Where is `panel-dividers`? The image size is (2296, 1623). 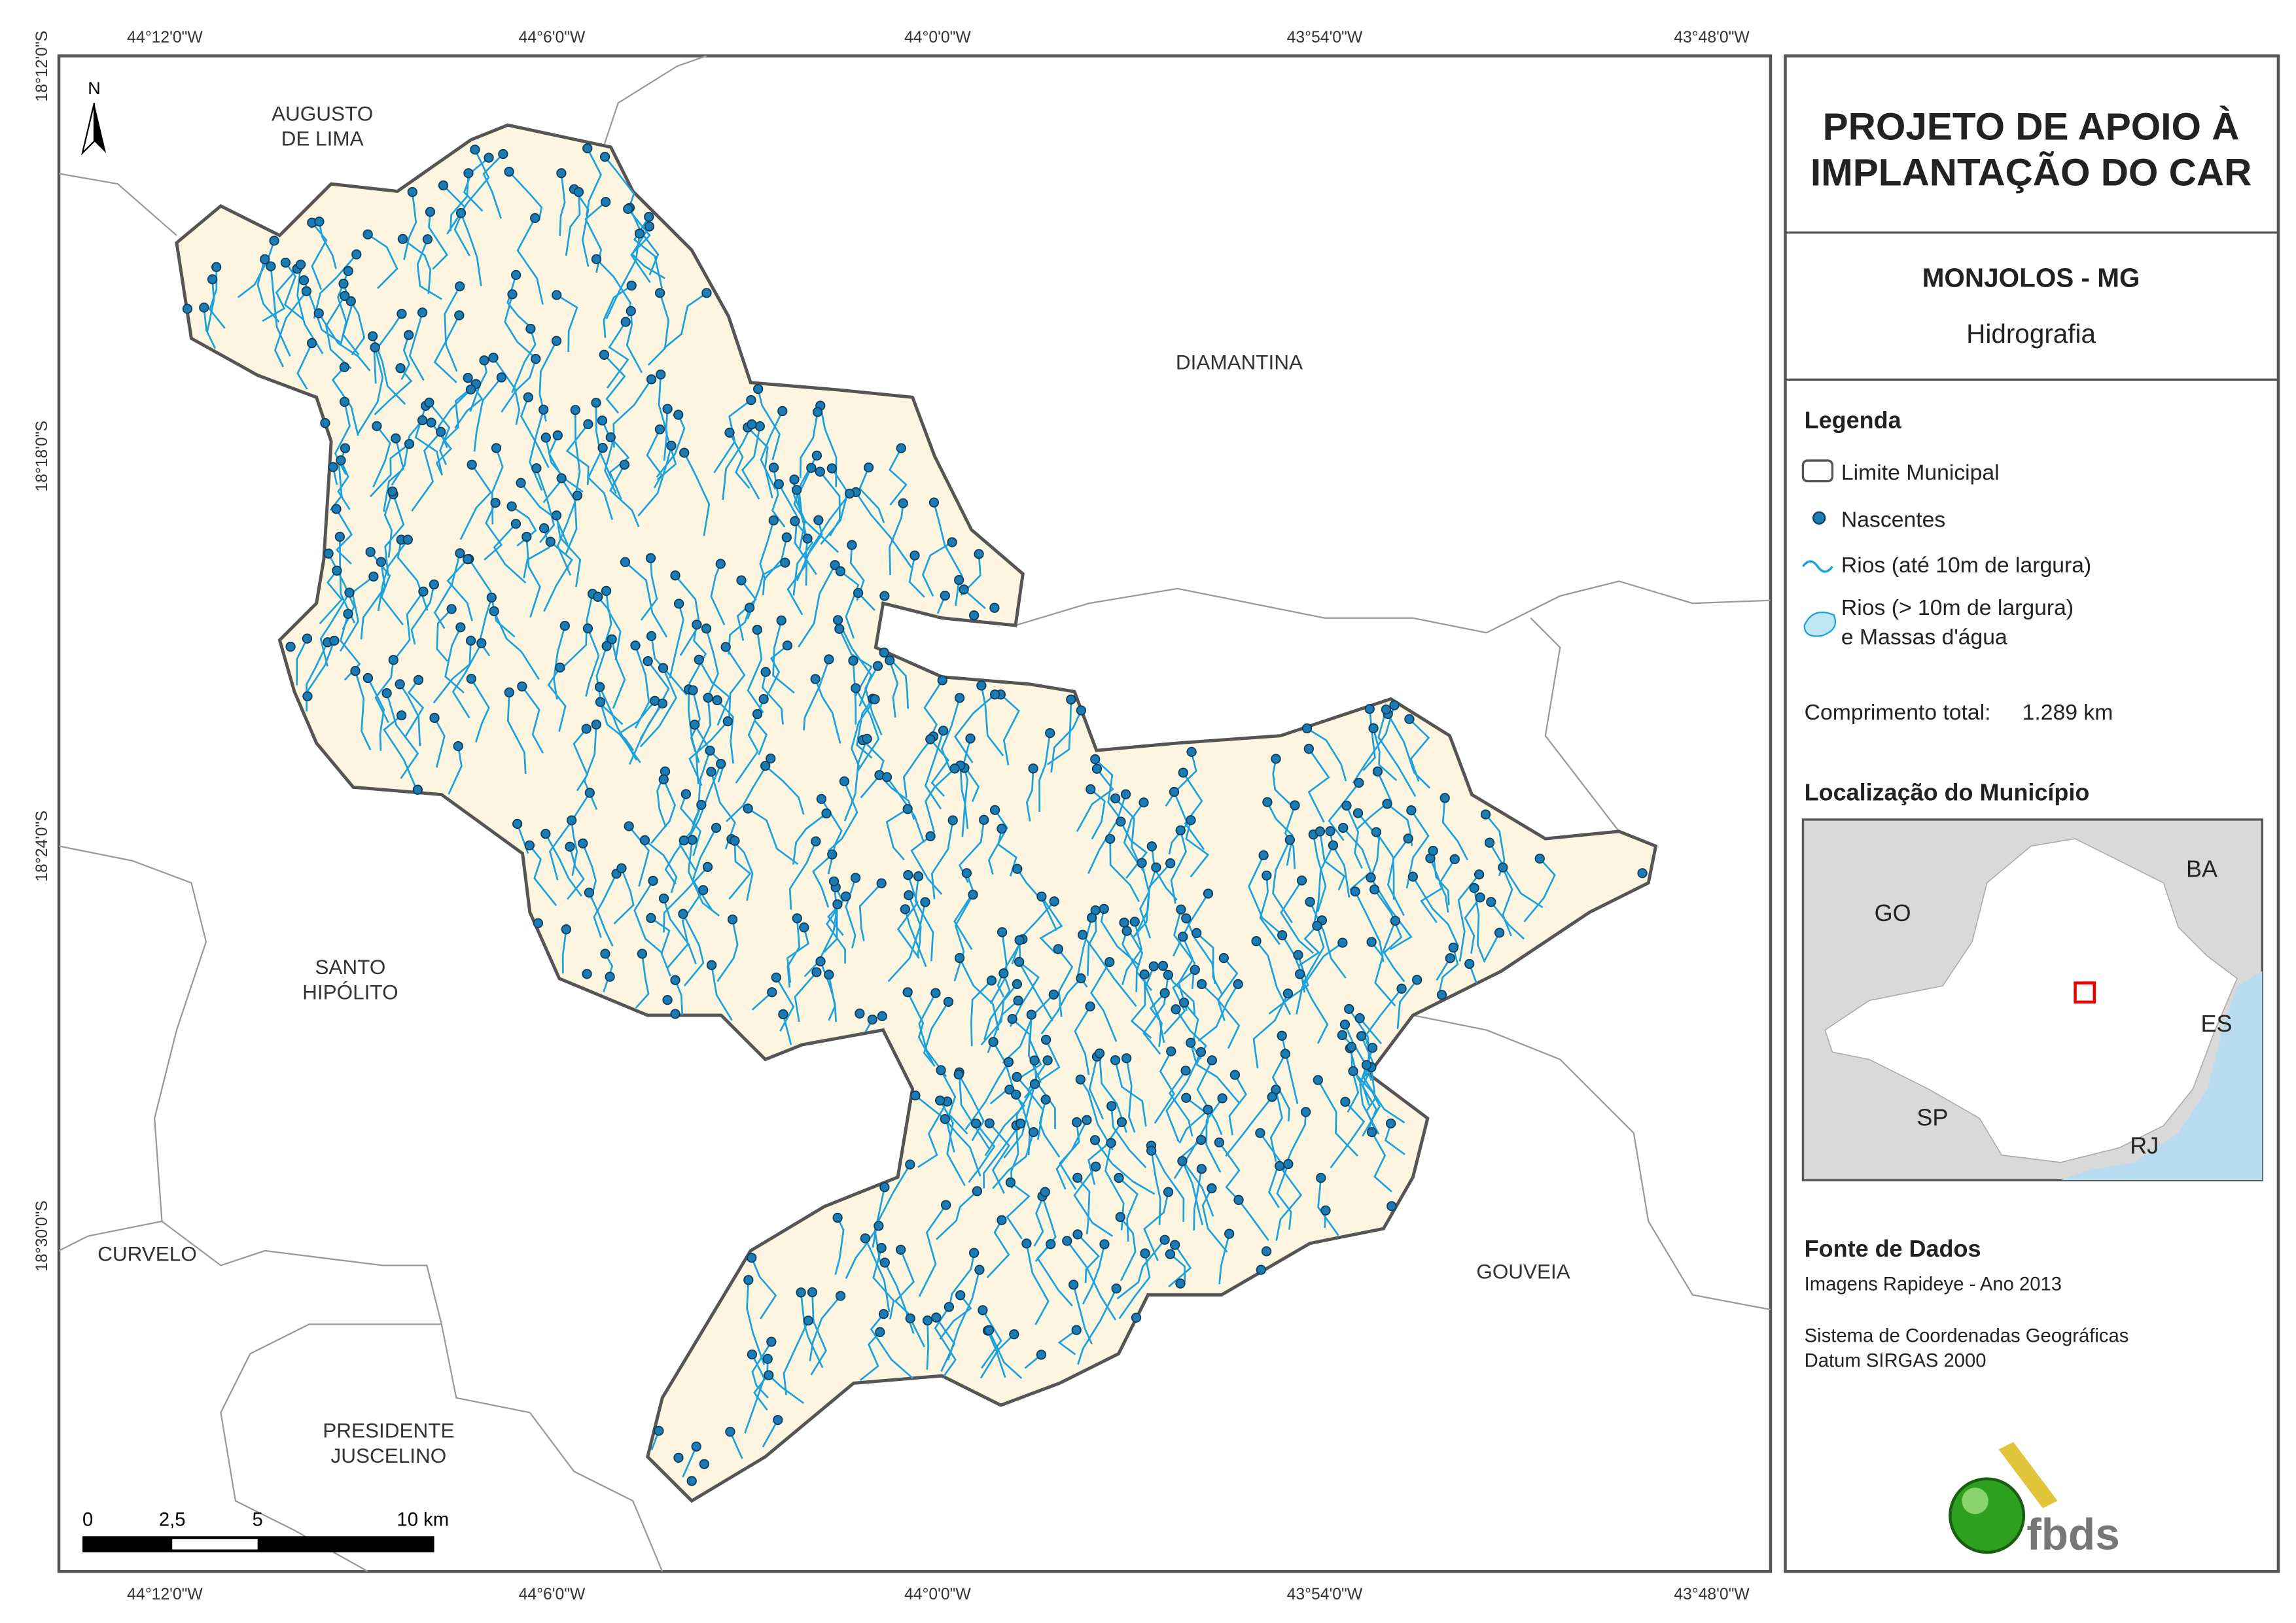 panel-dividers is located at coordinates (2031, 306).